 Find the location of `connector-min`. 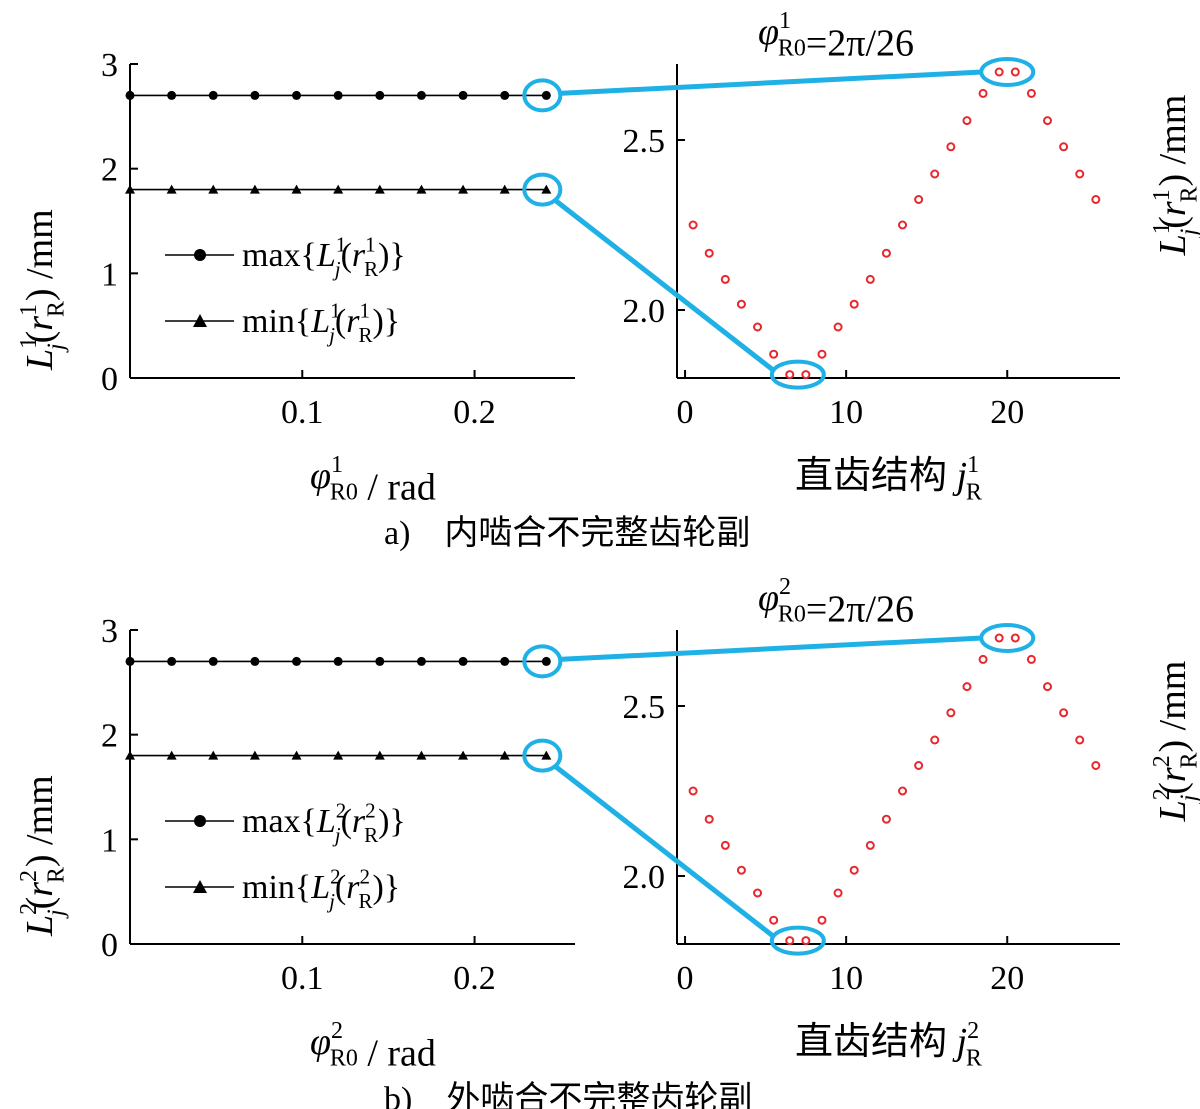

connector-min is located at coordinates (664, 851).